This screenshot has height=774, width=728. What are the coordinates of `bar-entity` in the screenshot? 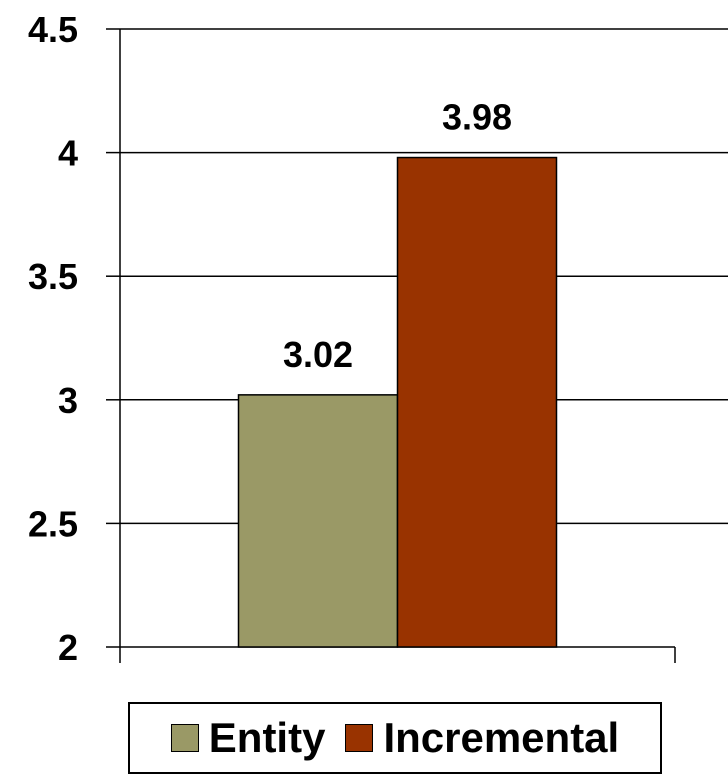 It's located at (318, 521).